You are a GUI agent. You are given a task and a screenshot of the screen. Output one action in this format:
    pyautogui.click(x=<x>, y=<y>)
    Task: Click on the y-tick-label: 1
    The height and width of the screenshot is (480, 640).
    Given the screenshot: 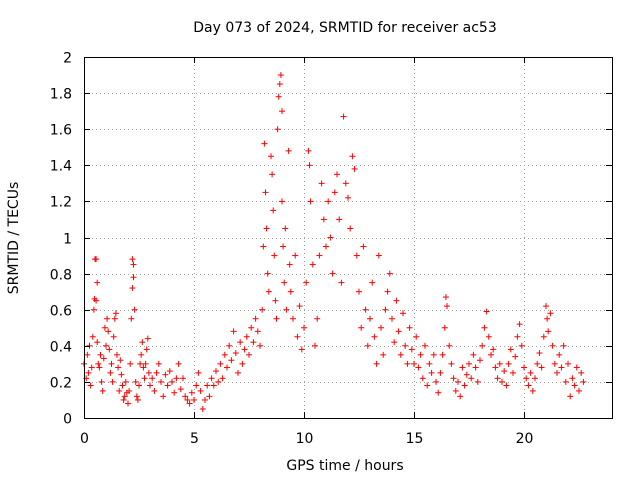 What is the action you would take?
    pyautogui.click(x=67, y=240)
    